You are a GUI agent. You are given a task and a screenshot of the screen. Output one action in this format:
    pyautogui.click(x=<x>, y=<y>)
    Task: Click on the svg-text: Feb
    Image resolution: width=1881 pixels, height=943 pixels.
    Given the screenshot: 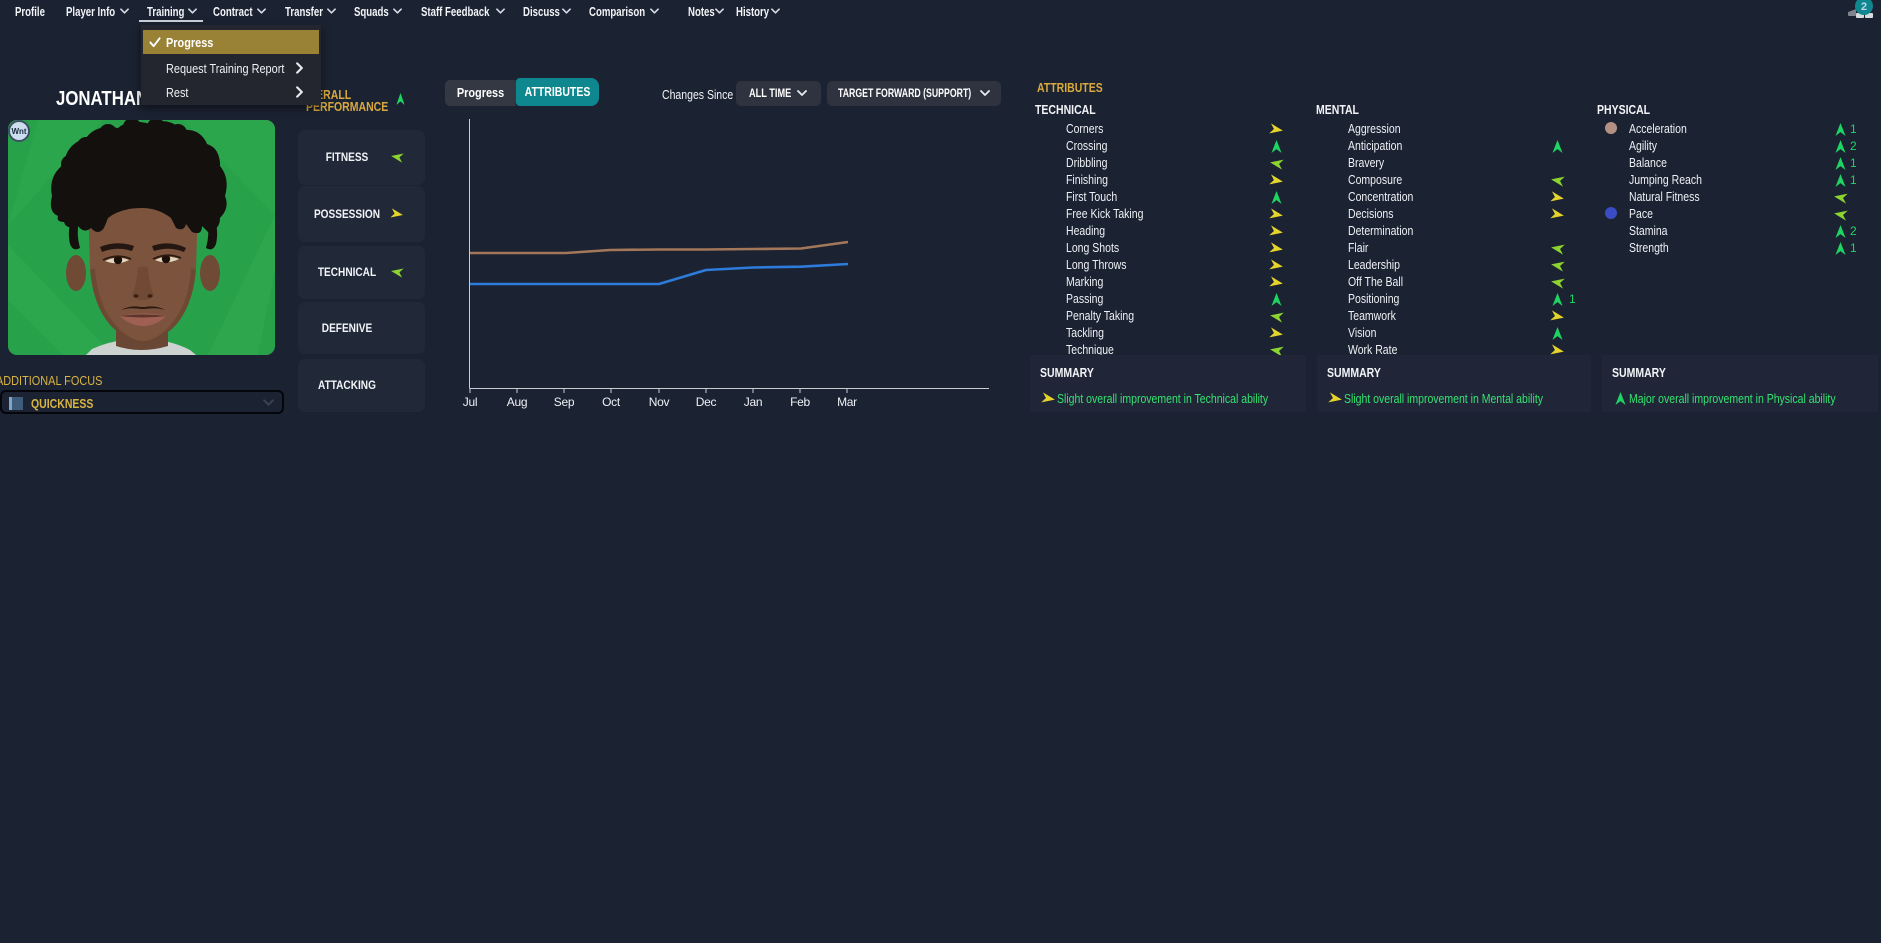 What is the action you would take?
    pyautogui.click(x=800, y=402)
    